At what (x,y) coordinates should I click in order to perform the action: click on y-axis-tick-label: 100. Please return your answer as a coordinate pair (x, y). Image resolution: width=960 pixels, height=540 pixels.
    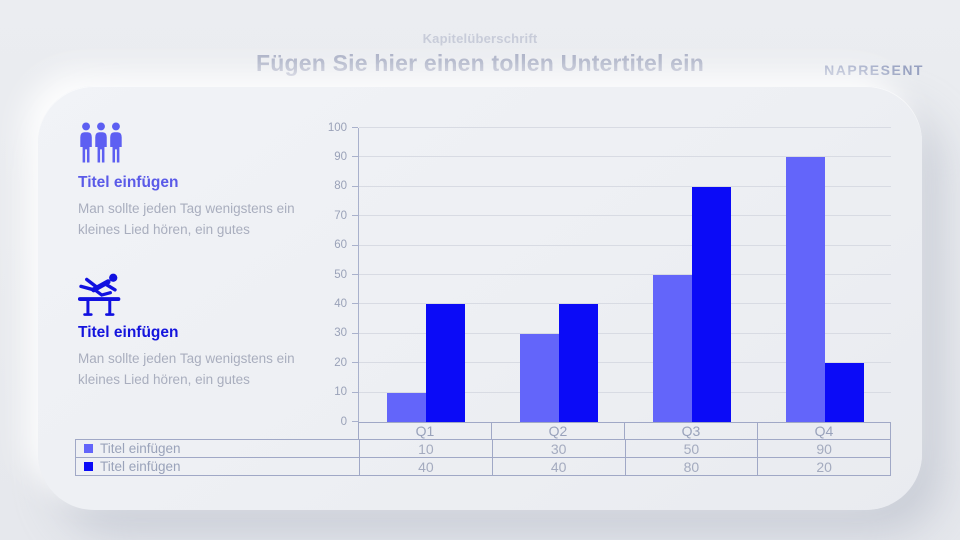
    Looking at the image, I should click on (337, 127).